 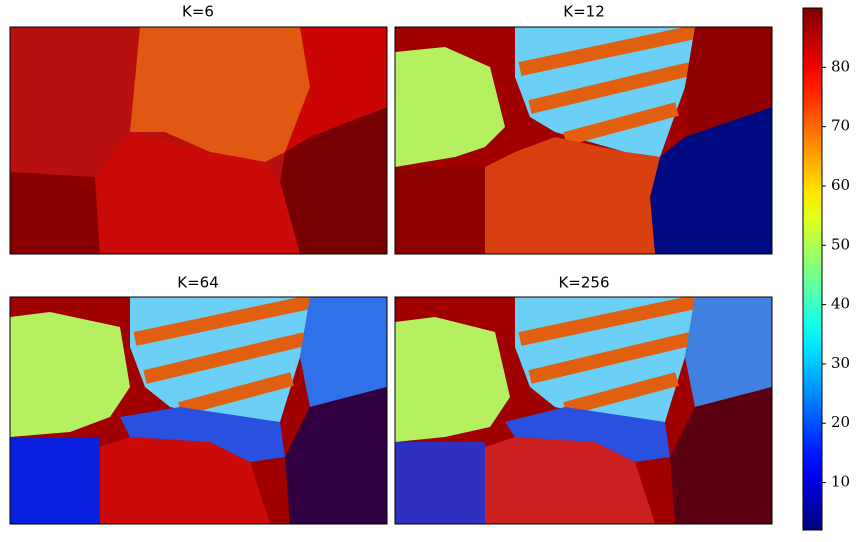 I want to click on colorbar, so click(x=812, y=269).